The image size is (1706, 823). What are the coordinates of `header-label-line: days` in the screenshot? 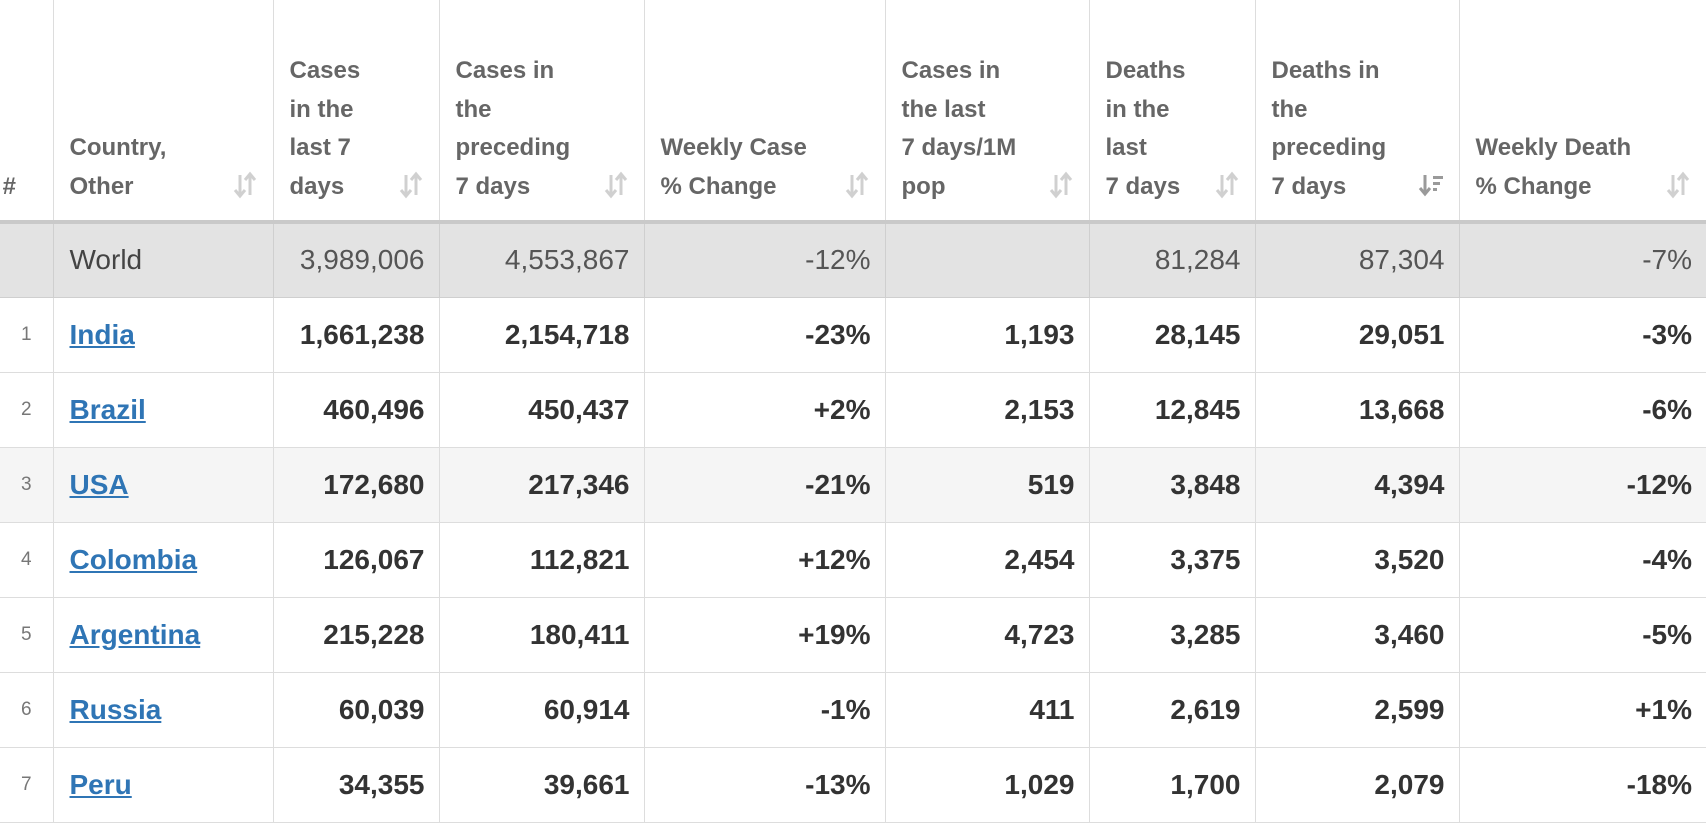 It's located at (317, 186).